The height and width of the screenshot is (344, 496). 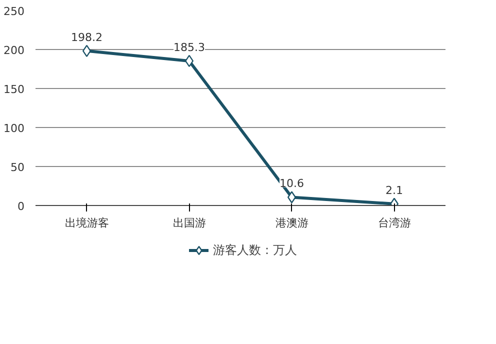 What do you see at coordinates (14, 11) in the screenshot?
I see `y-tick-label: 250` at bounding box center [14, 11].